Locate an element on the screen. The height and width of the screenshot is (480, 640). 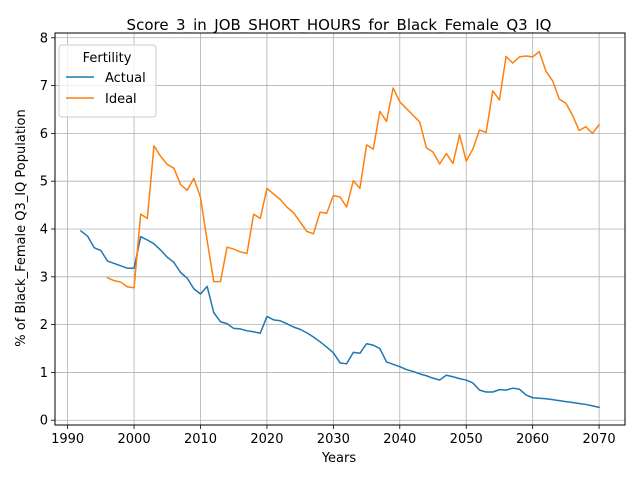
x-tick-label: 2050 is located at coordinates (466, 439).